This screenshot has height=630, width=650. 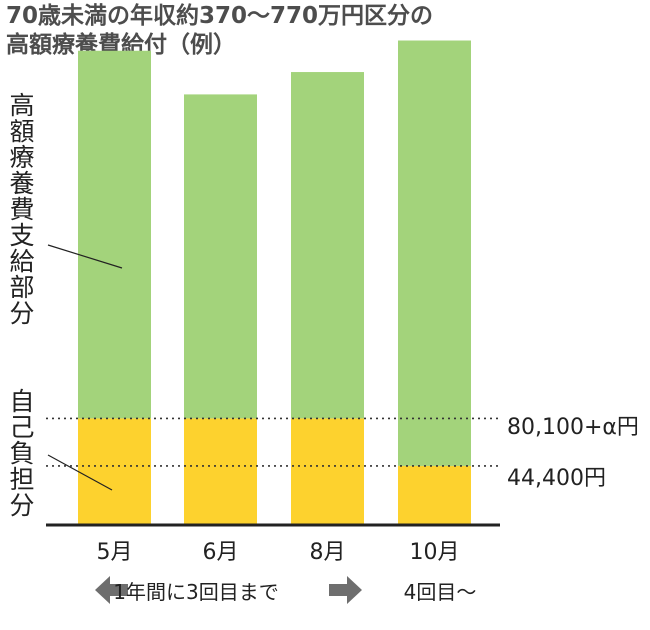 What do you see at coordinates (85, 256) in the screenshot?
I see `benefit-label-leader` at bounding box center [85, 256].